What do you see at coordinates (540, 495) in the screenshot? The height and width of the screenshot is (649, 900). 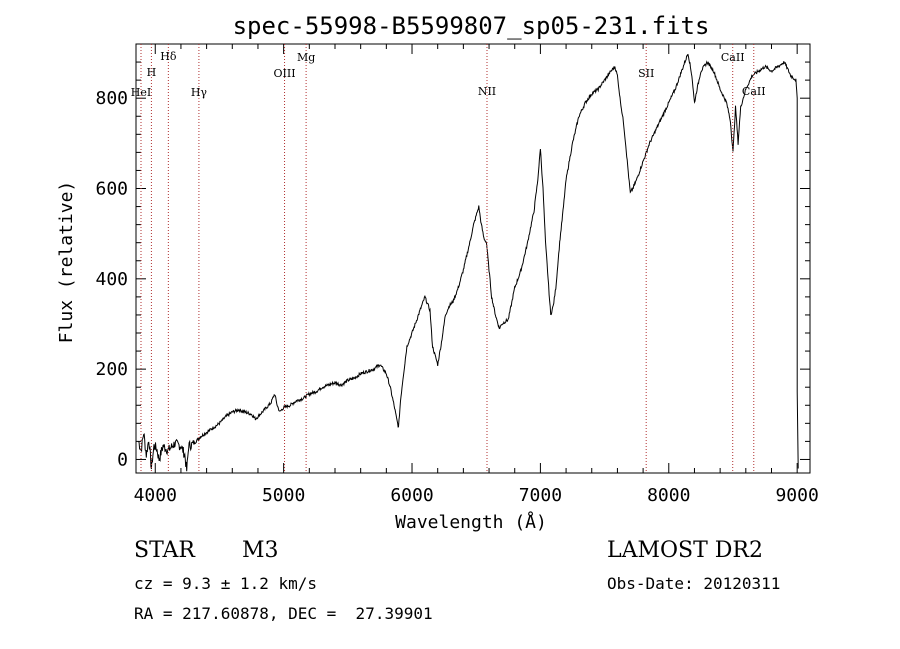 I see `x-tick-label: 7000` at bounding box center [540, 495].